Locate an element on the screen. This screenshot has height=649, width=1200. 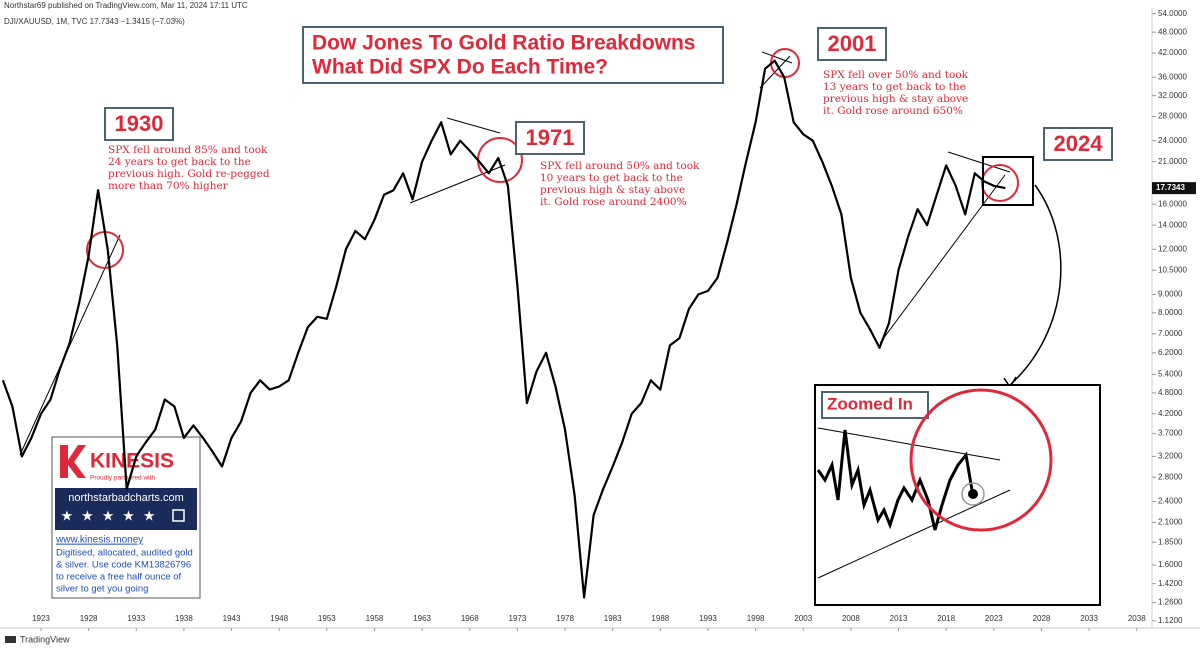
x-tick-label: 1943 is located at coordinates (232, 618).